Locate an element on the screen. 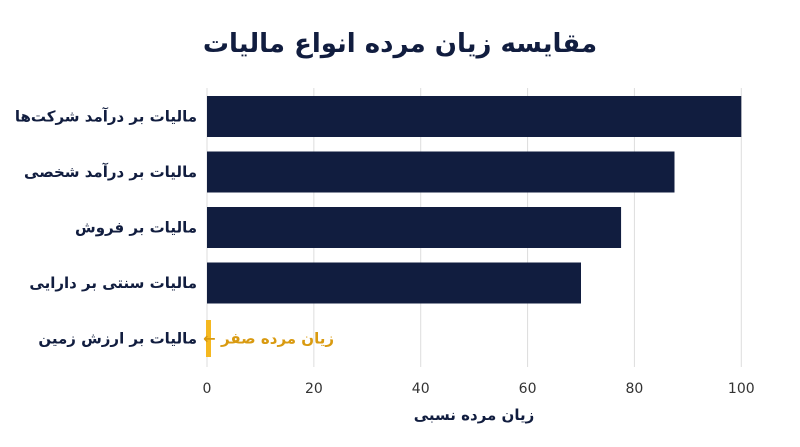 The height and width of the screenshot is (447, 800). x-tick-label: 20 is located at coordinates (314, 389).